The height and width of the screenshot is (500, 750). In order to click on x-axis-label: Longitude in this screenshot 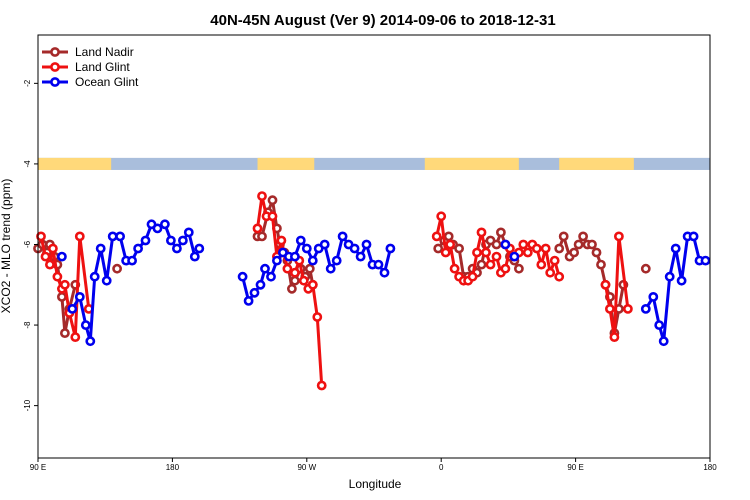, I will do `click(375, 484)`.